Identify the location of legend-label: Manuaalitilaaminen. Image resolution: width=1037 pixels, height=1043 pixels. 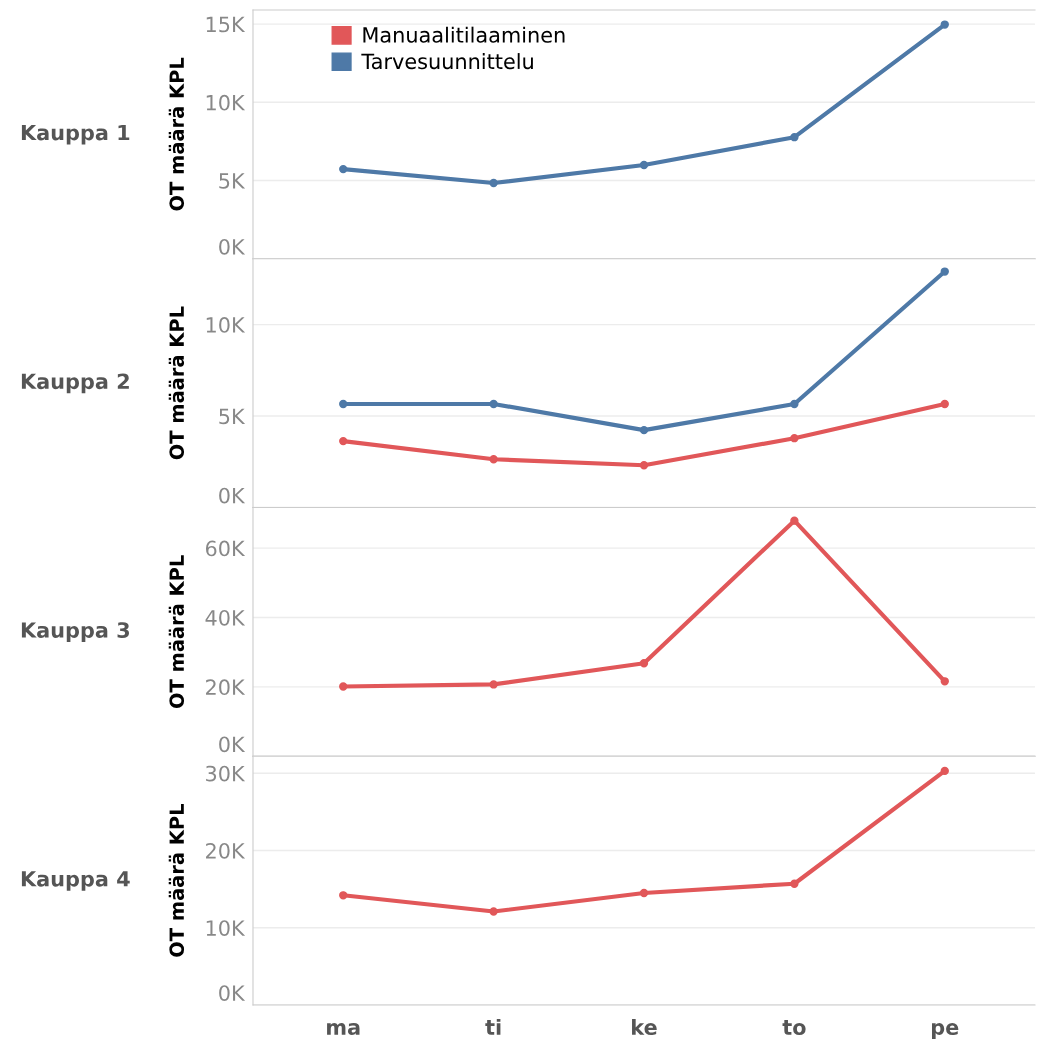
(464, 34).